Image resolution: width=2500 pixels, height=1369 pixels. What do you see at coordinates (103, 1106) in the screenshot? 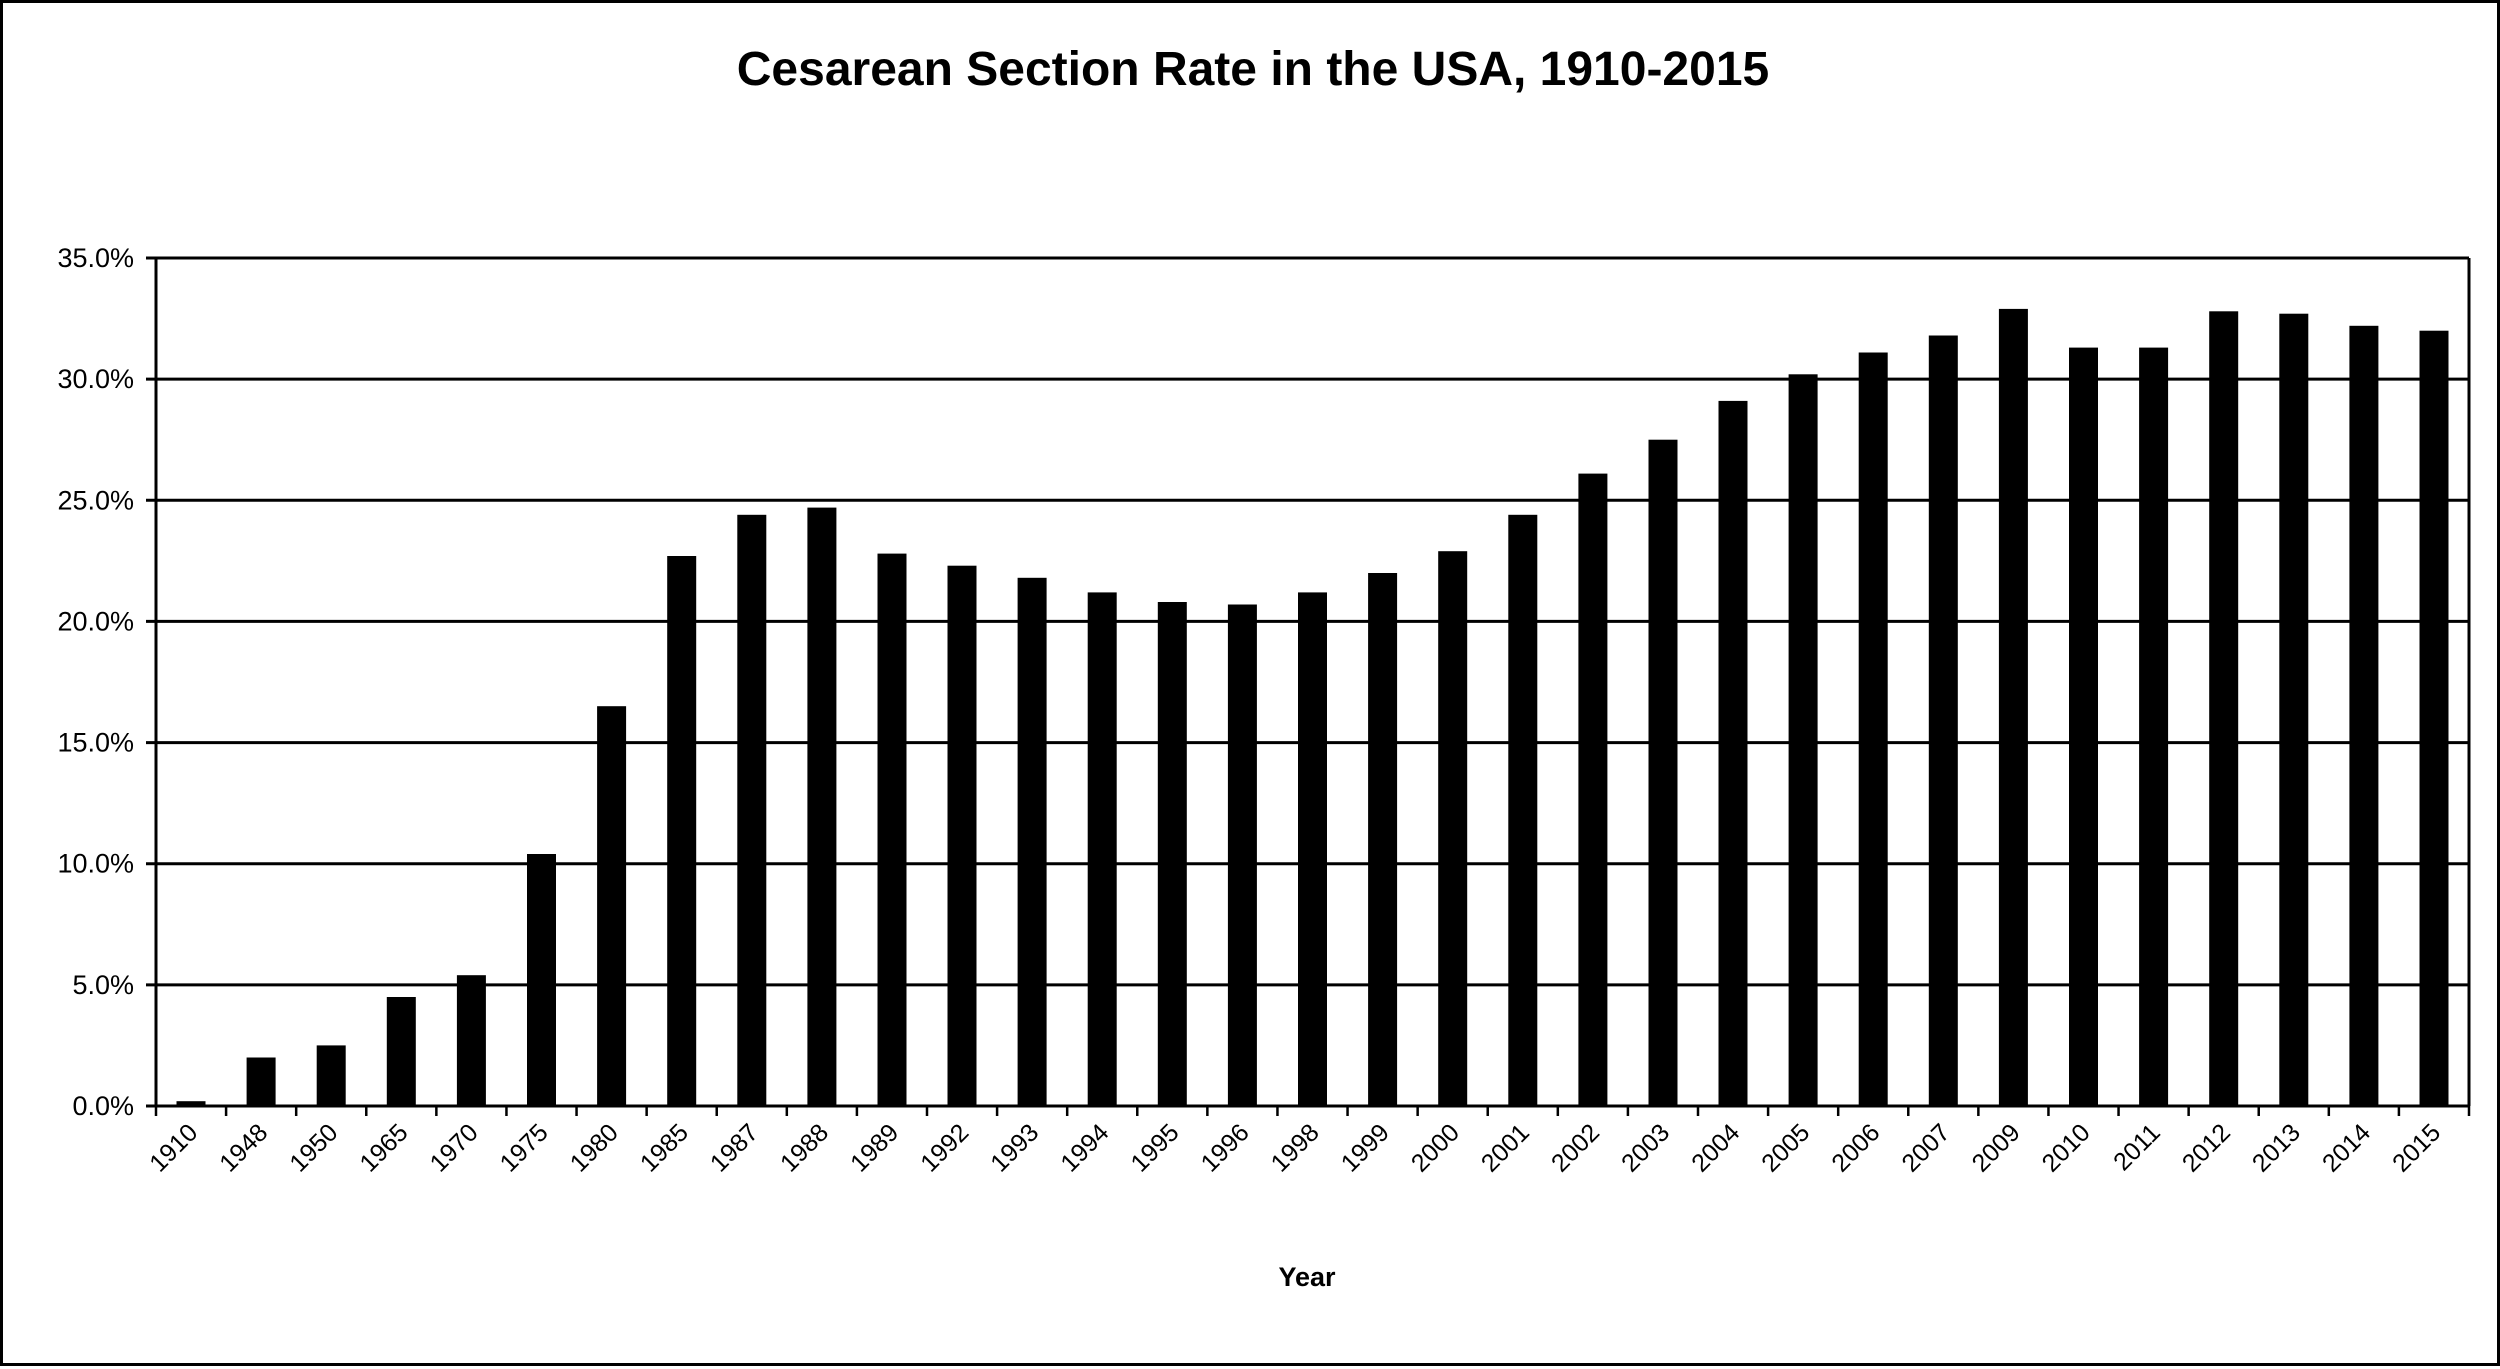
I see `y-tick-label: 0.0%` at bounding box center [103, 1106].